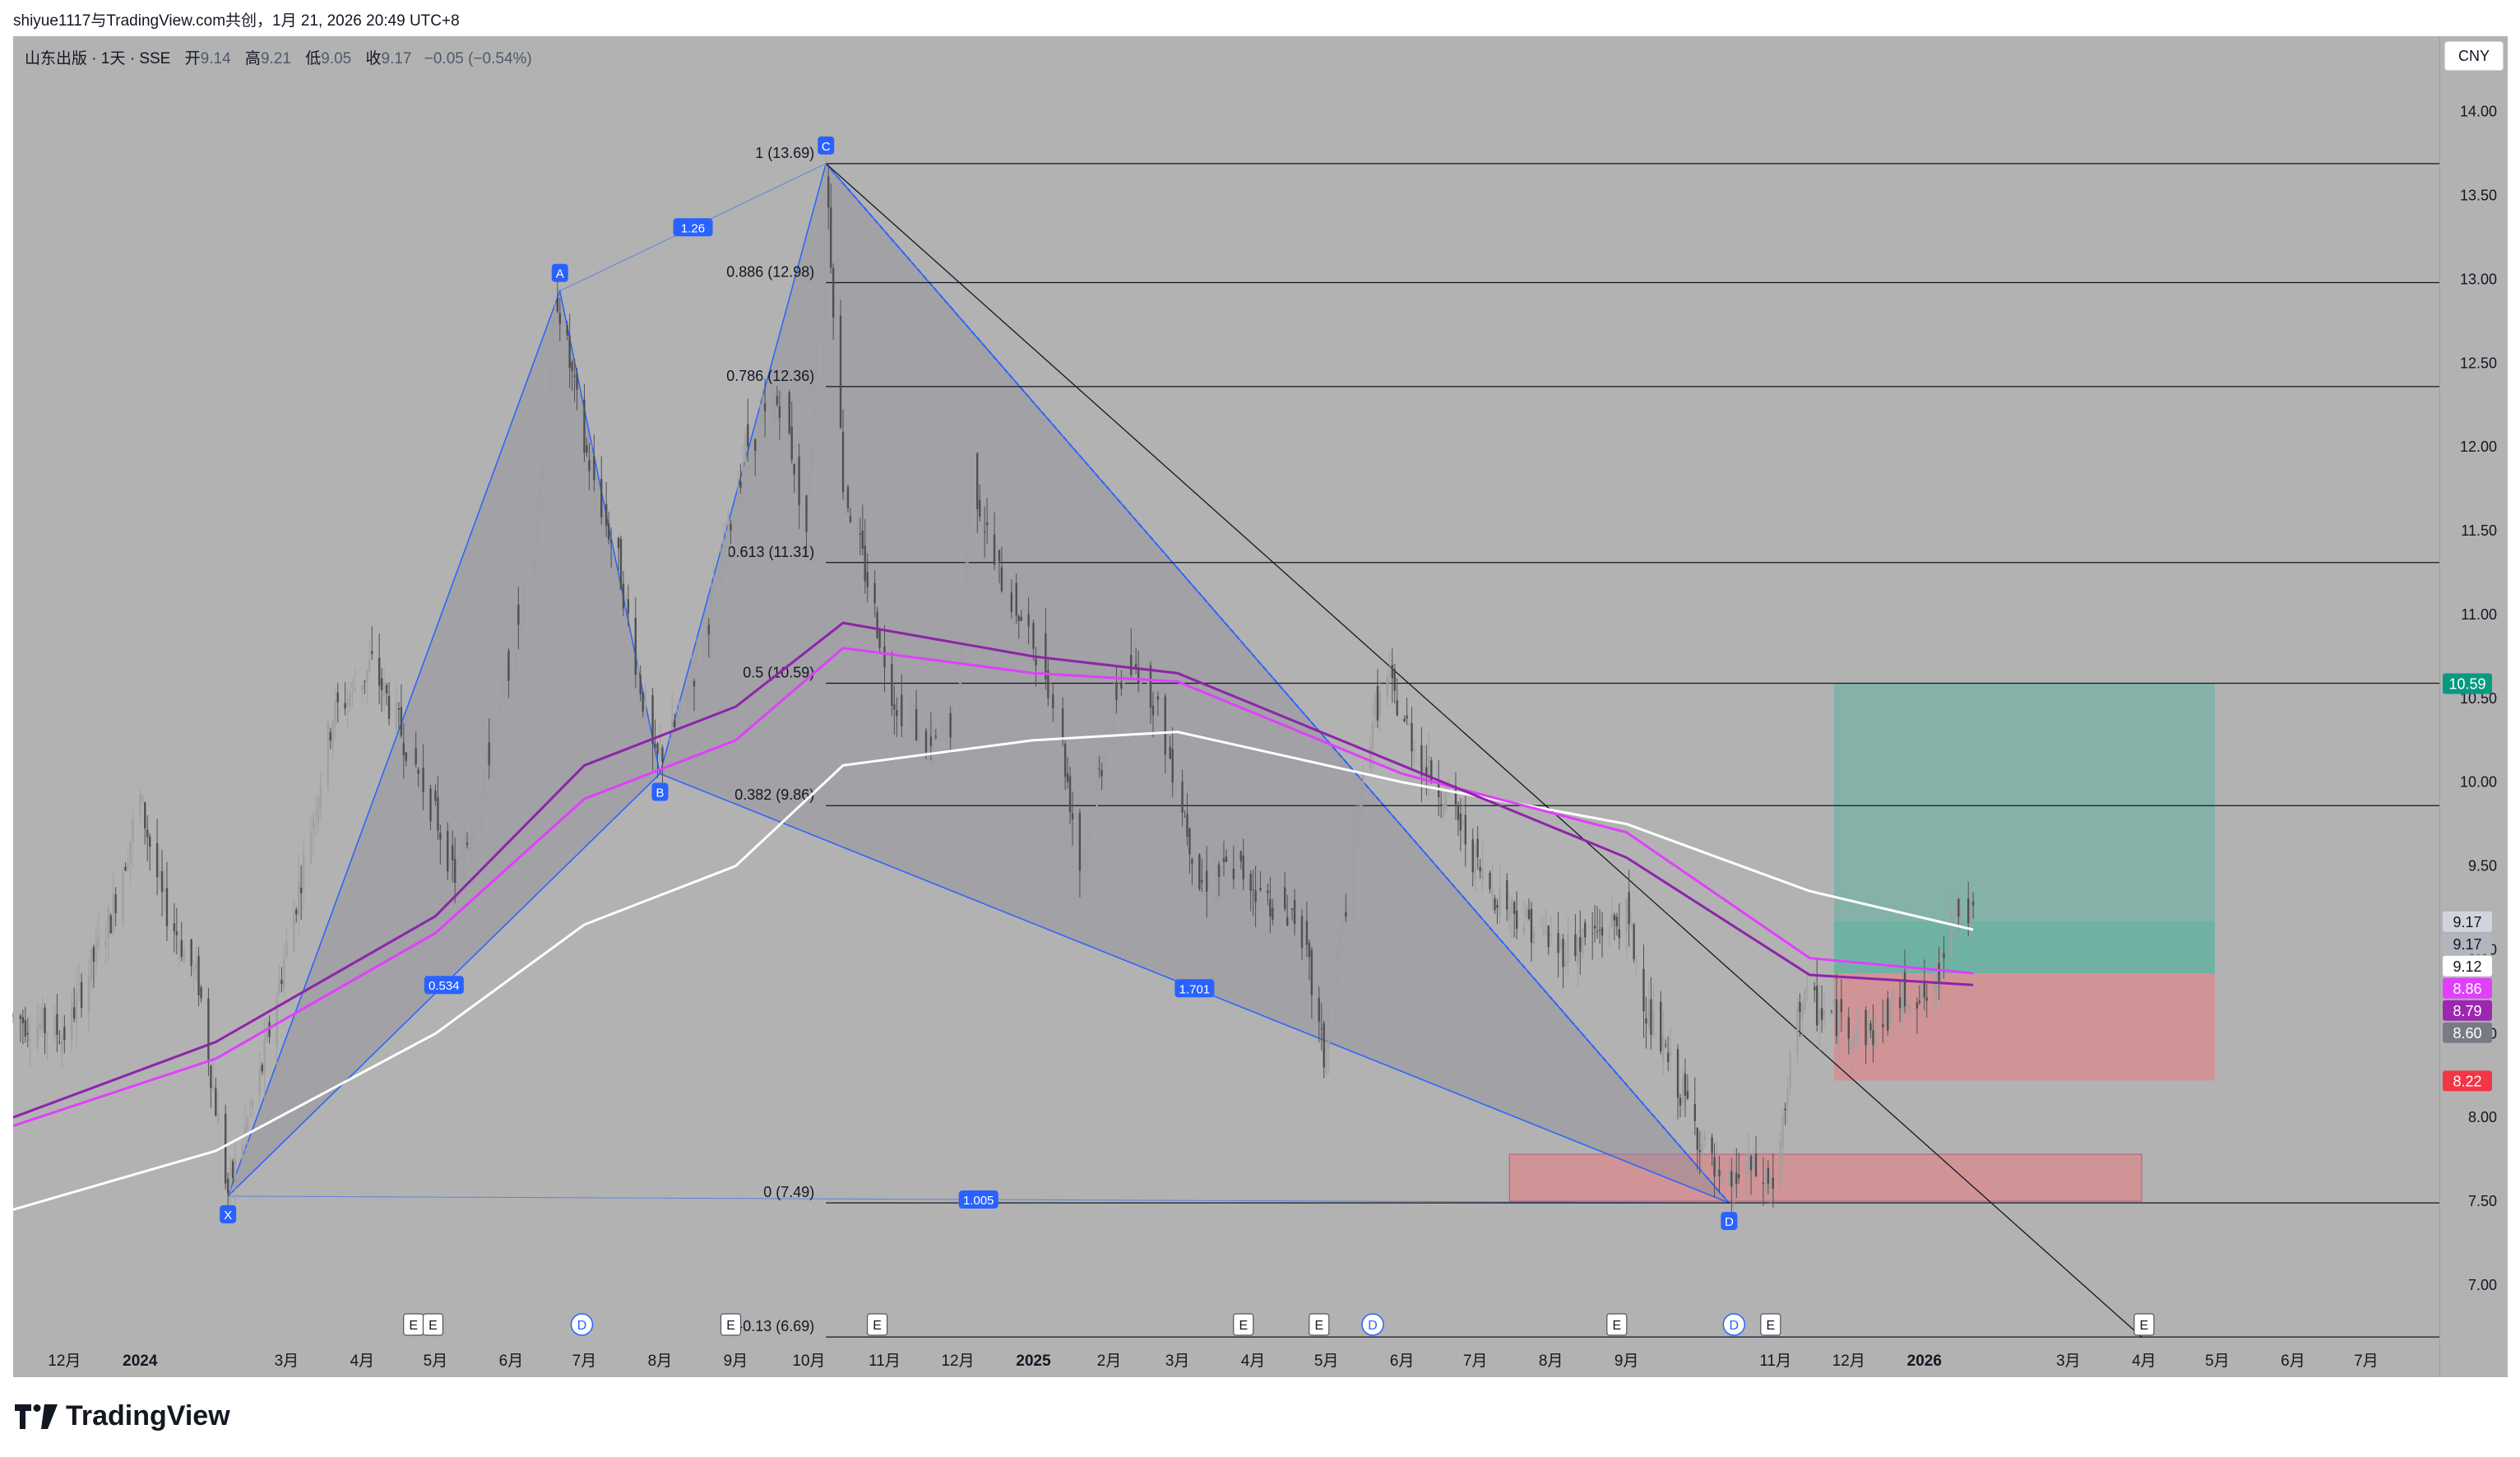 The height and width of the screenshot is (1457, 2520). I want to click on tradingview-logo: TradingView, so click(122, 1416).